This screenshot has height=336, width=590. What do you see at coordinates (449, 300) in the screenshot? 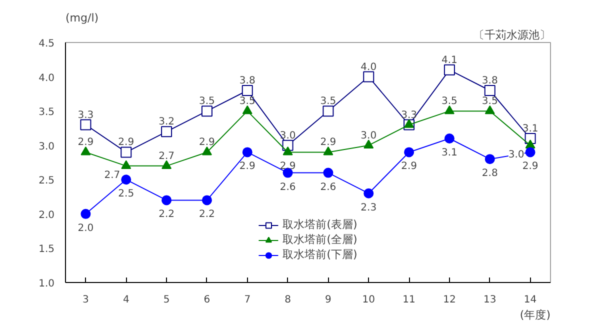
I see `x-tick-label: 12` at bounding box center [449, 300].